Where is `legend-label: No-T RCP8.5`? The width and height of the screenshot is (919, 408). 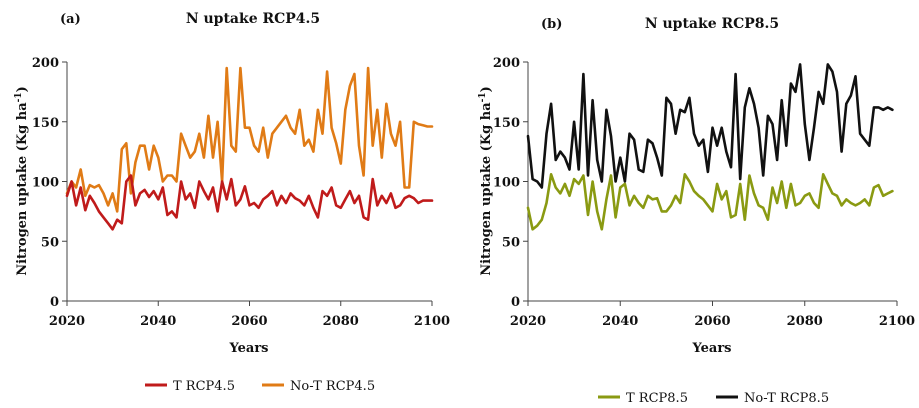
legend-label: No-T RCP8.5 is located at coordinates (786, 398).